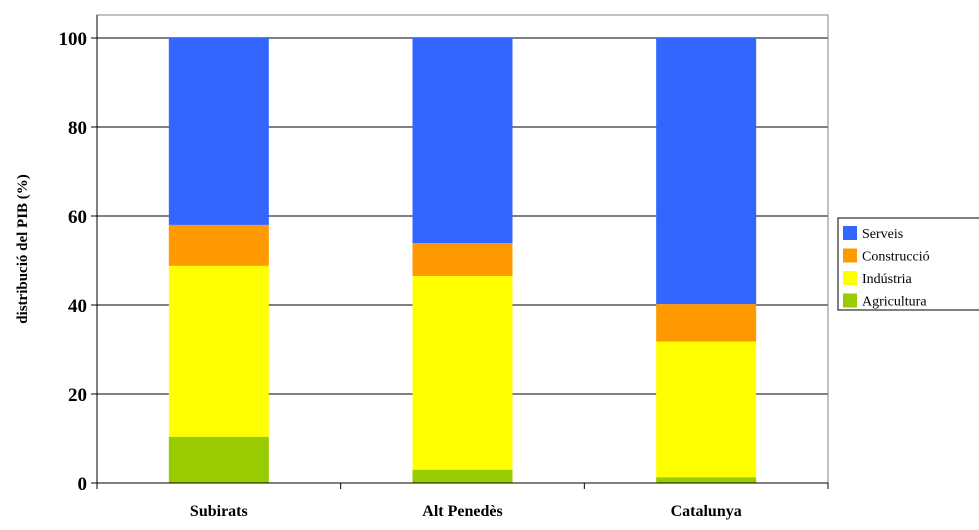 The image size is (979, 530). What do you see at coordinates (77, 395) in the screenshot?
I see `y-tick-label: 20` at bounding box center [77, 395].